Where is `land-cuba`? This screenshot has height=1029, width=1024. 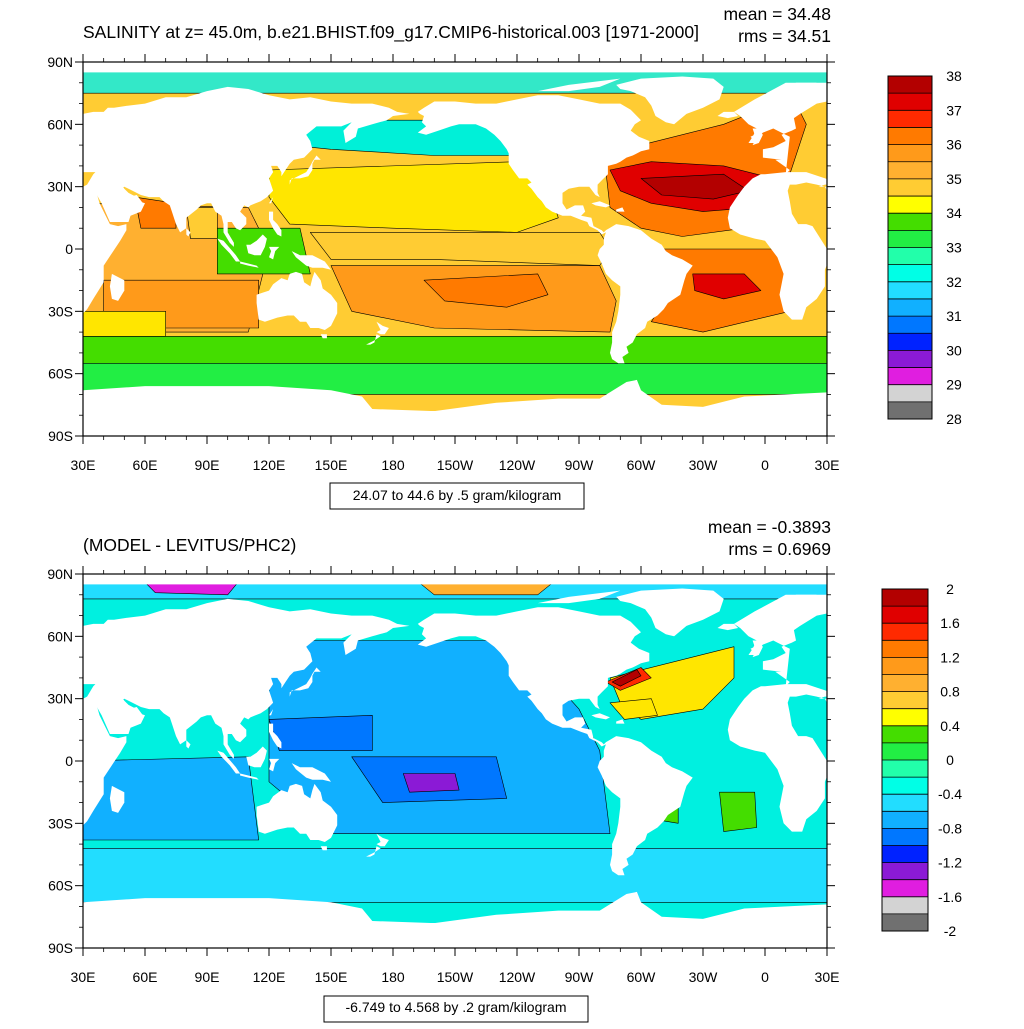 land-cuba is located at coordinates (600, 716).